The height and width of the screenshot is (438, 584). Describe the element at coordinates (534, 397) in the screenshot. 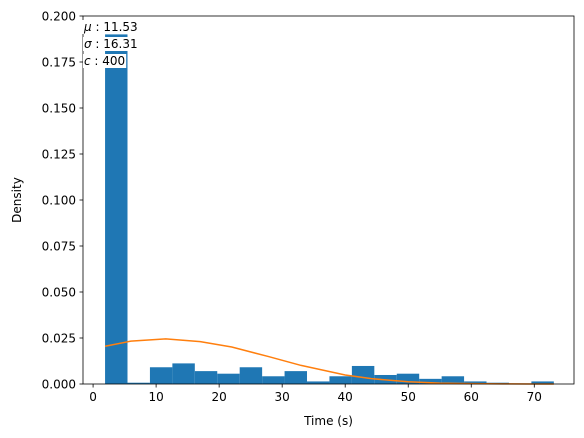

I see `x-tick-label: 70` at that location.